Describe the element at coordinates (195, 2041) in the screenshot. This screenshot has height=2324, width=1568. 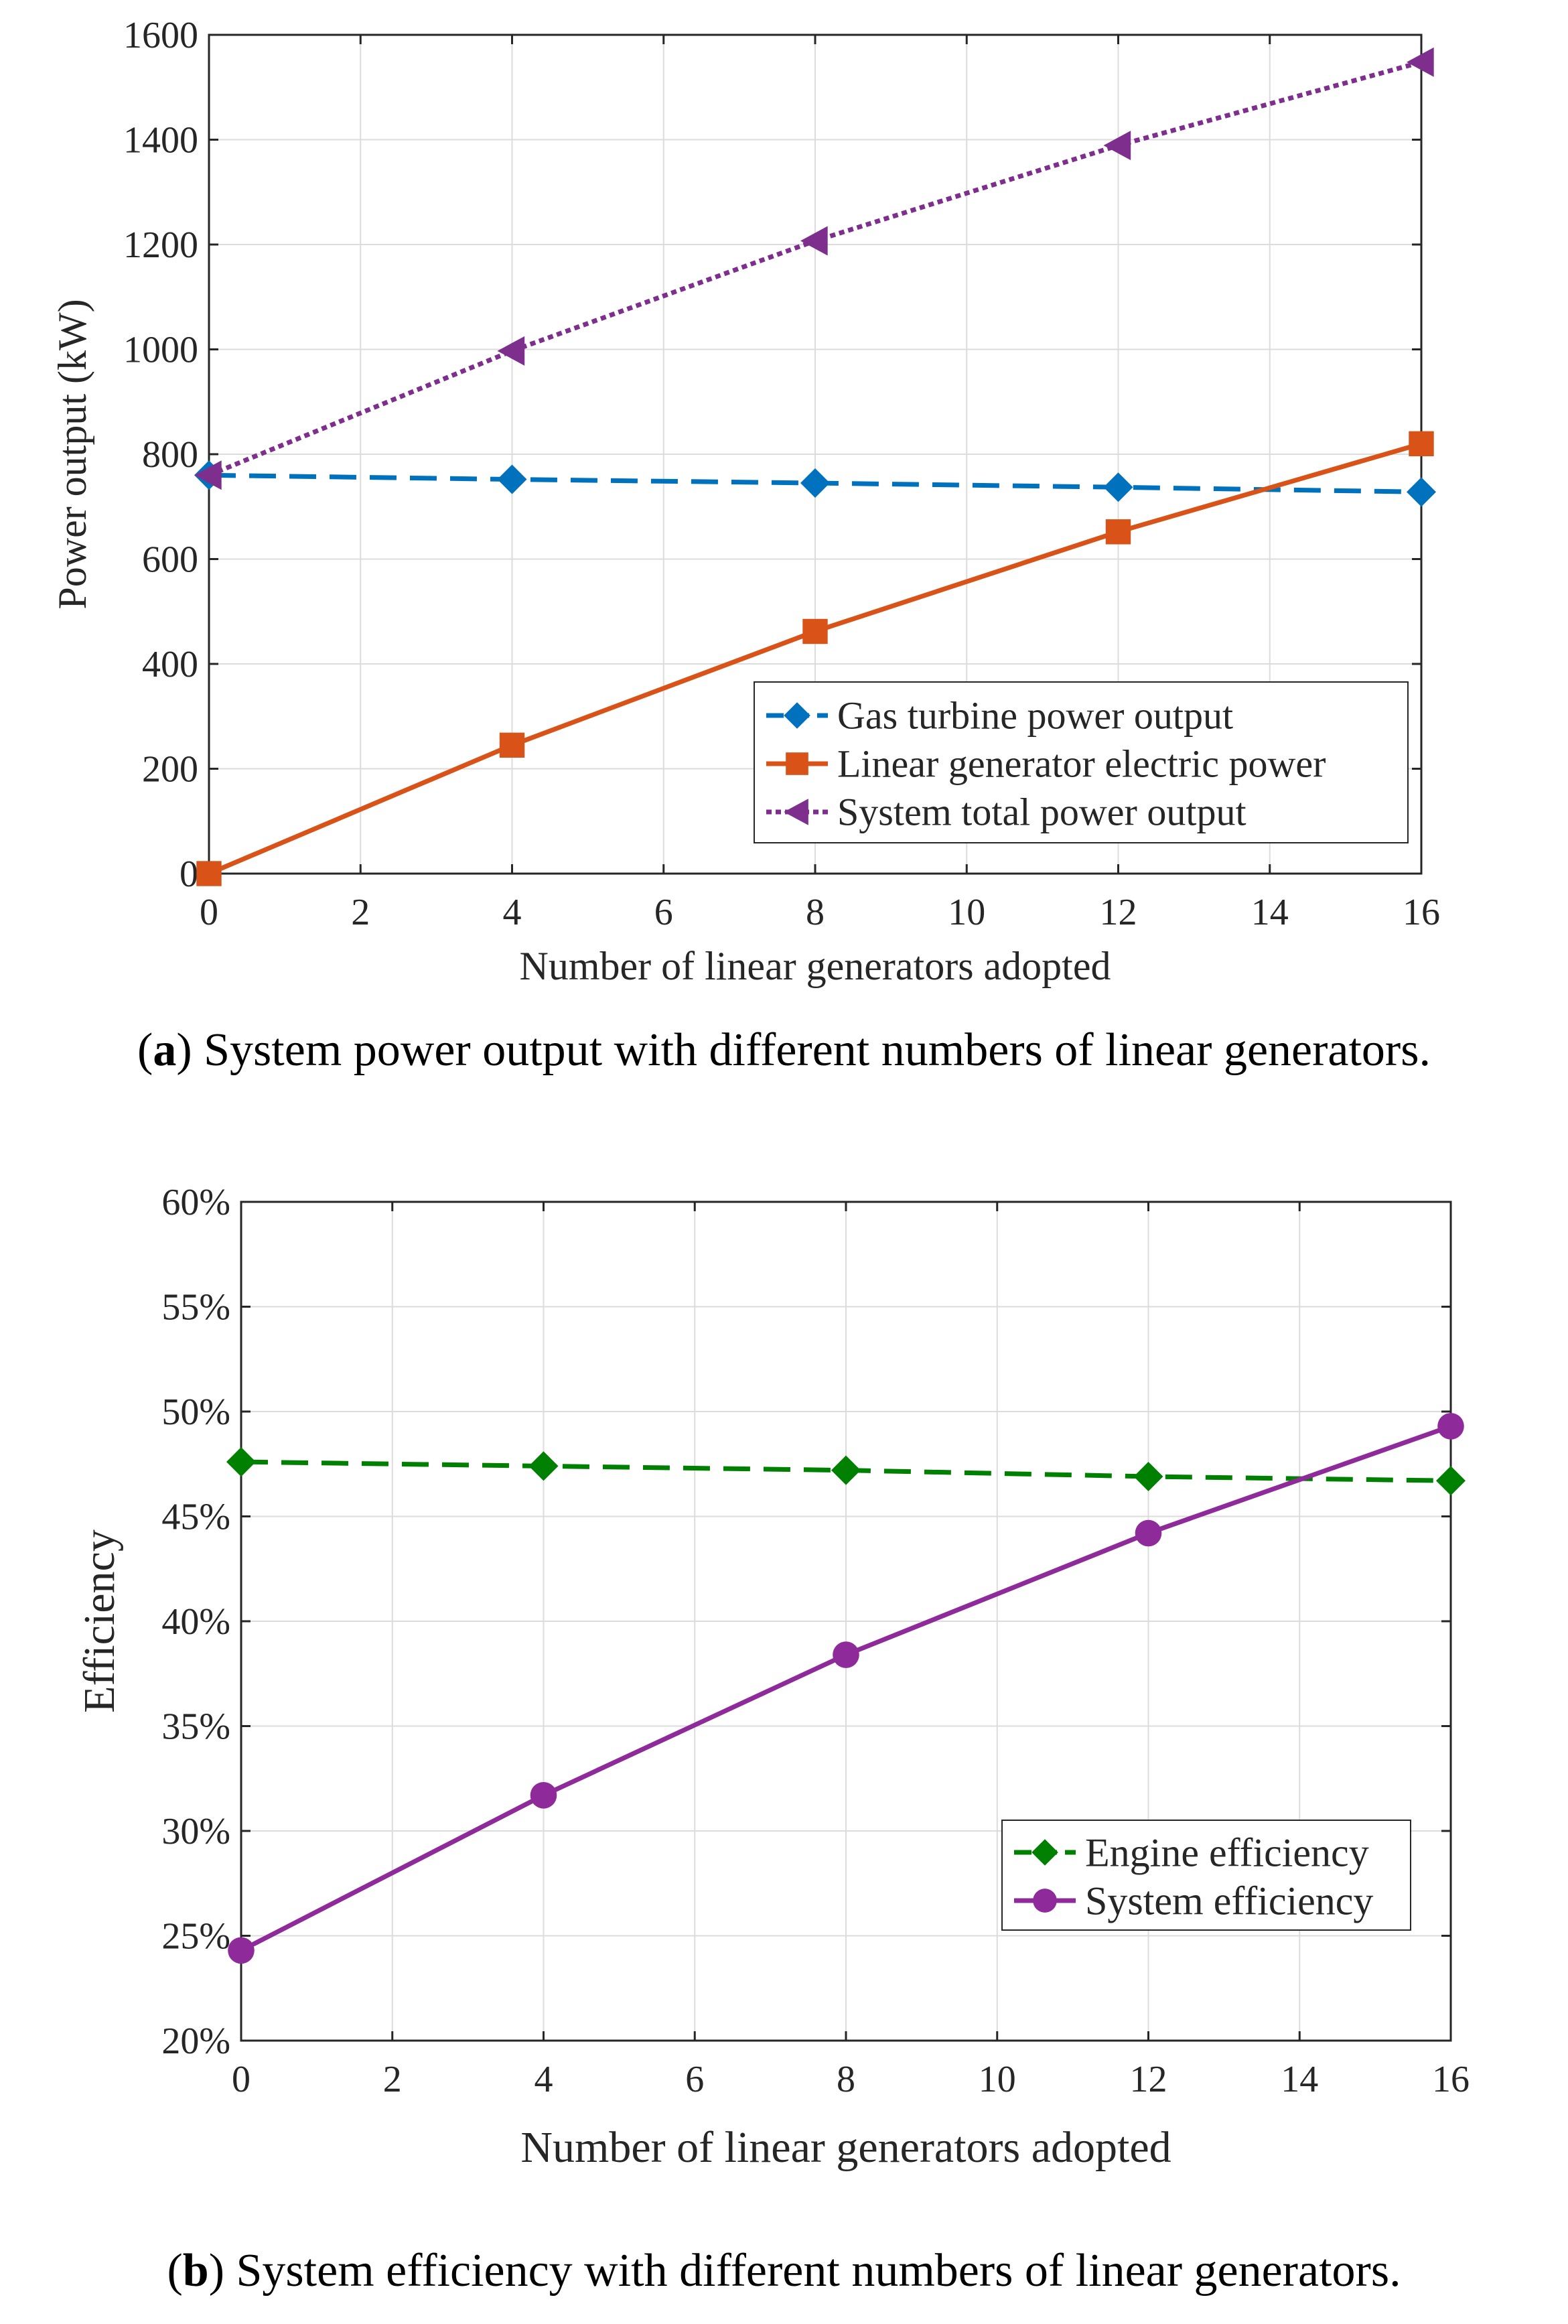
I see `y-tick-label: 20%` at that location.